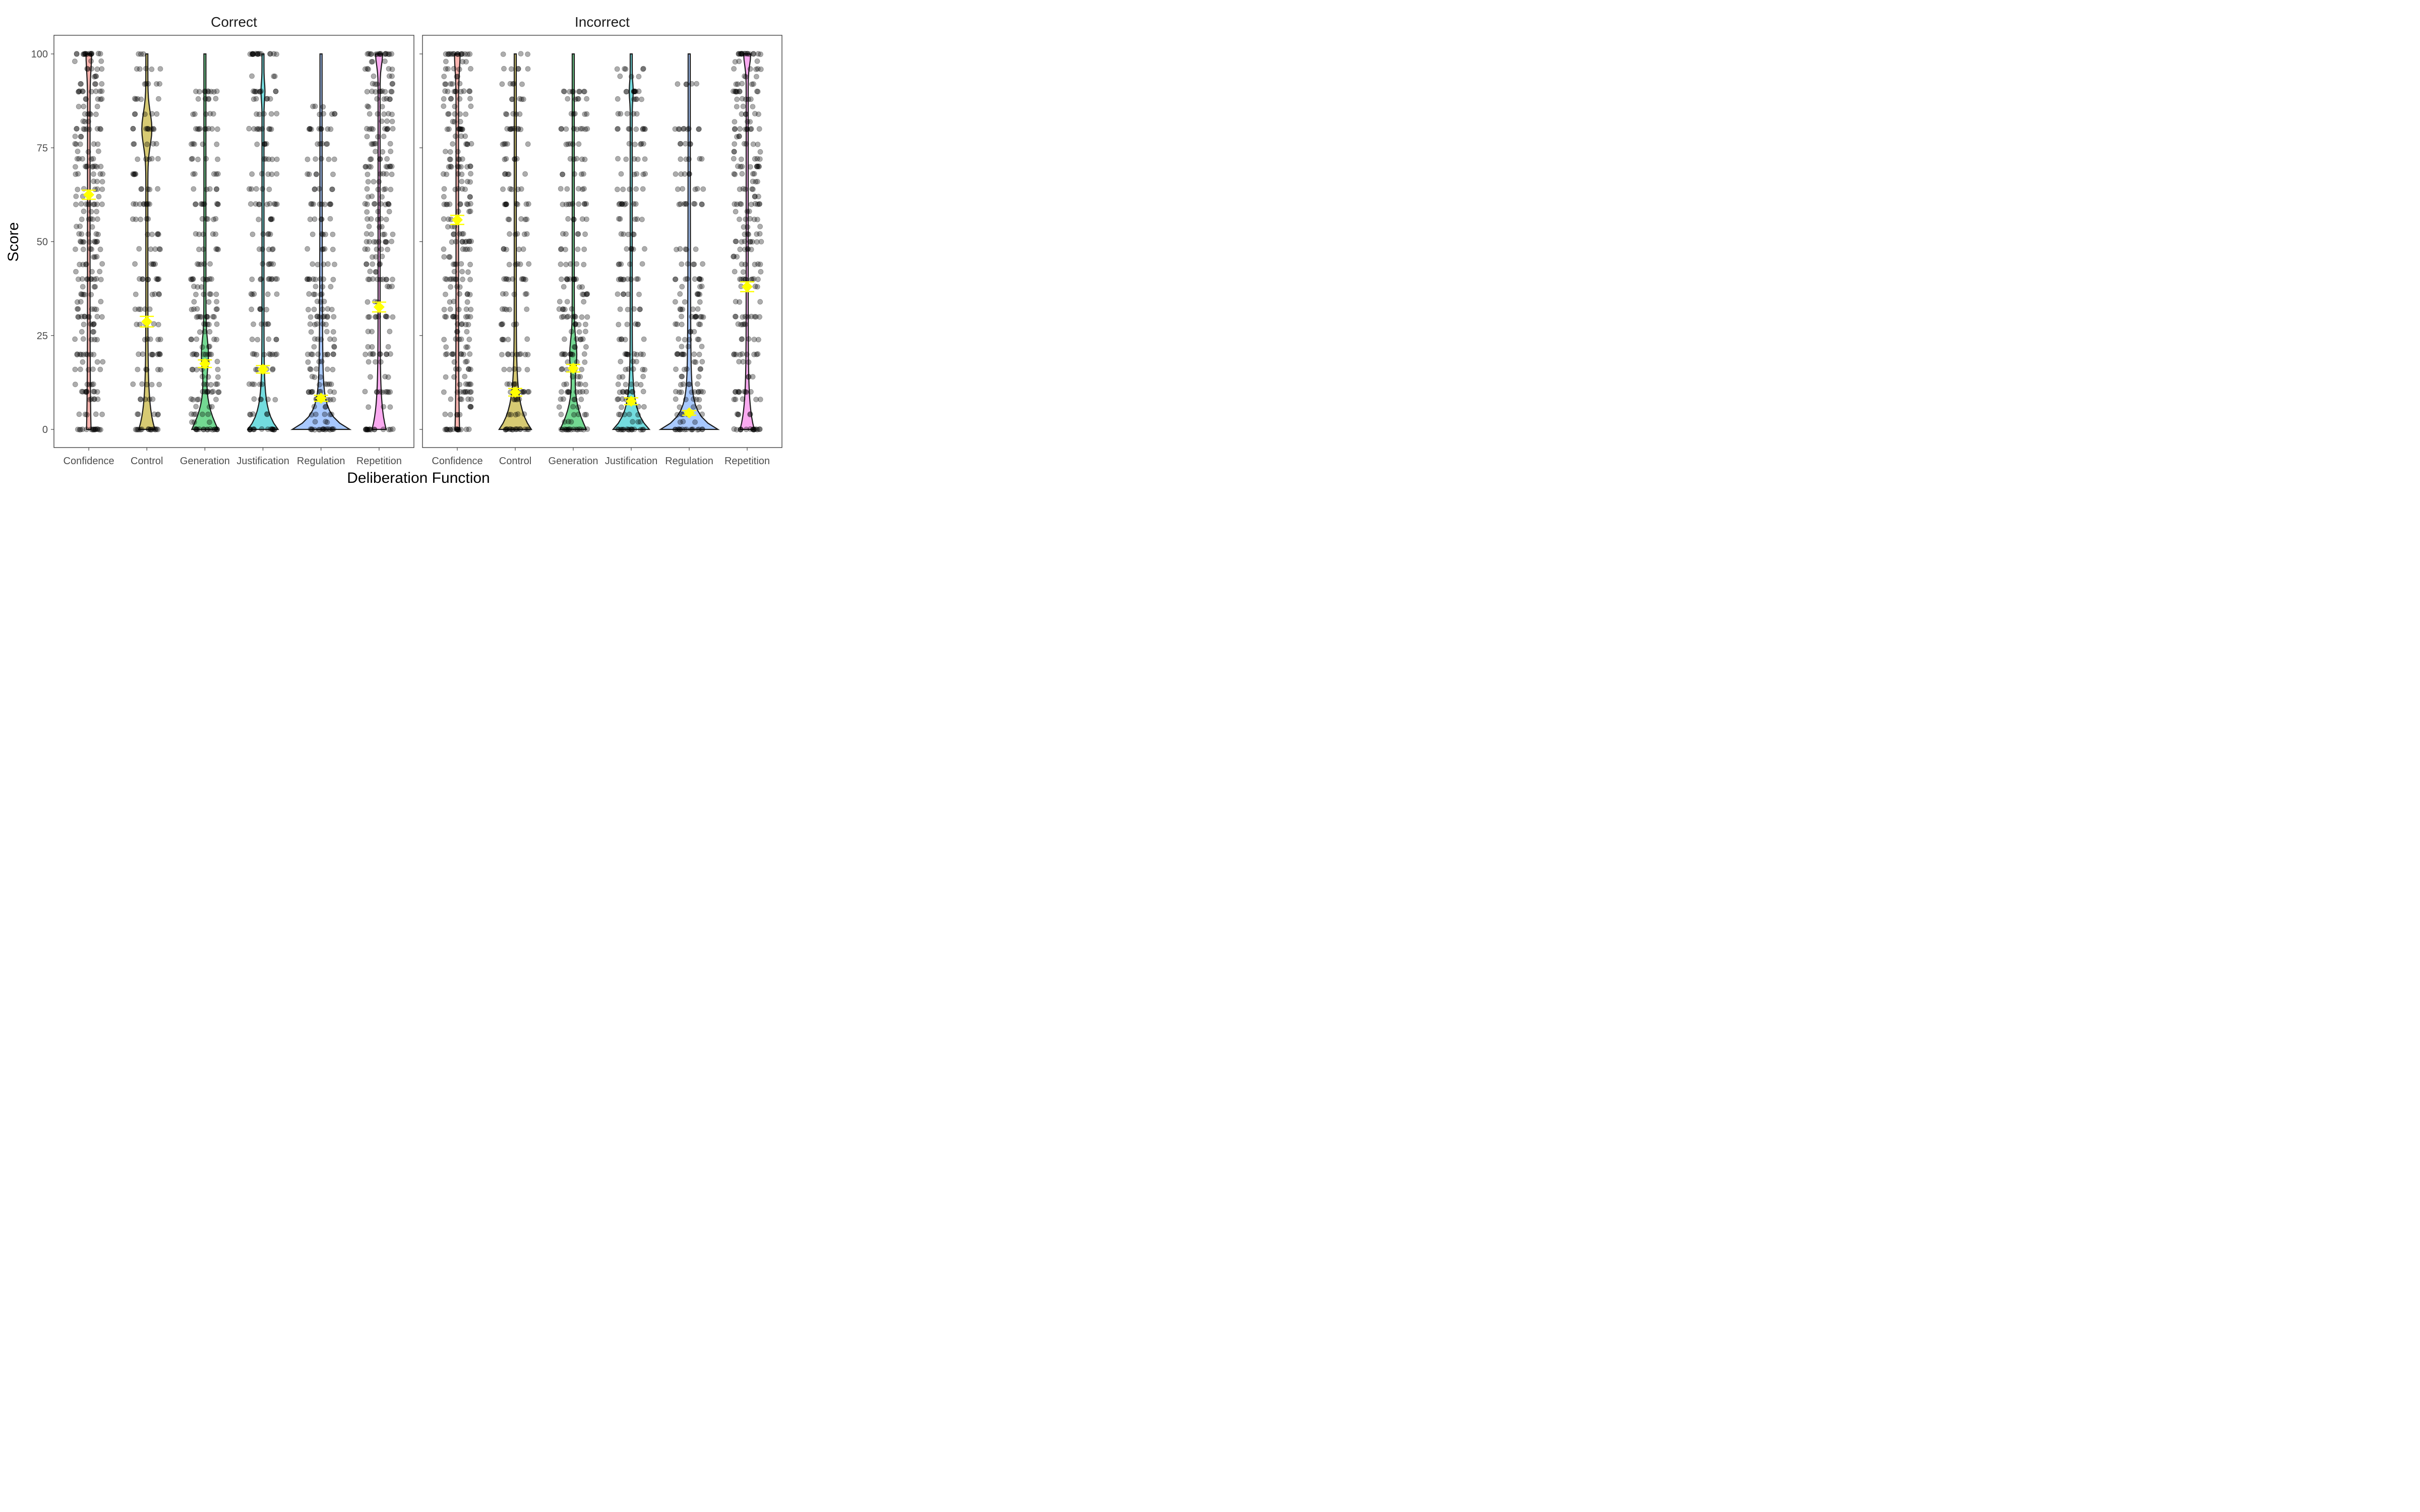 The height and width of the screenshot is (1512, 2420). Describe the element at coordinates (379, 307) in the screenshot. I see `mean-point` at that location.